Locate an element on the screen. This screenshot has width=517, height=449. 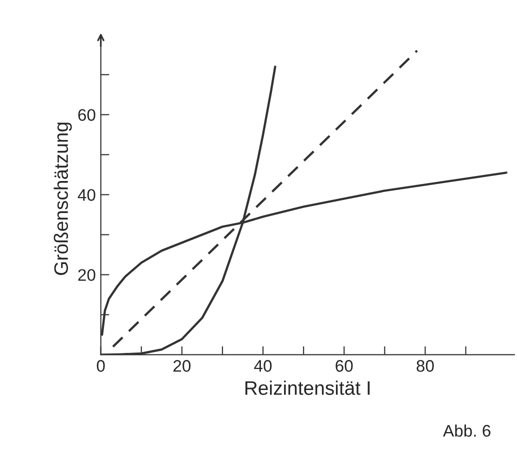
y-tick-label: 40 is located at coordinates (87, 195).